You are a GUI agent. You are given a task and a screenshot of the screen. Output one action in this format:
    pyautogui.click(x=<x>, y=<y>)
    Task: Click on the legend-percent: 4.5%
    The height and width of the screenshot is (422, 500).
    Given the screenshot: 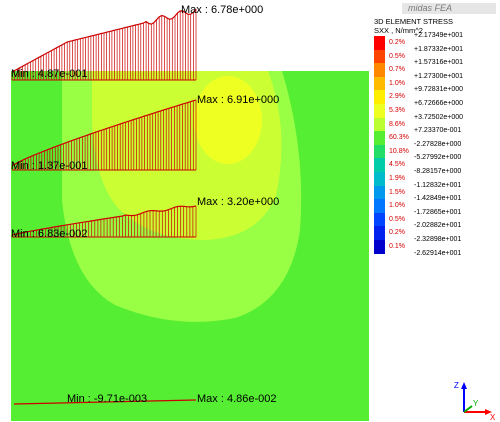 What is the action you would take?
    pyautogui.click(x=397, y=165)
    